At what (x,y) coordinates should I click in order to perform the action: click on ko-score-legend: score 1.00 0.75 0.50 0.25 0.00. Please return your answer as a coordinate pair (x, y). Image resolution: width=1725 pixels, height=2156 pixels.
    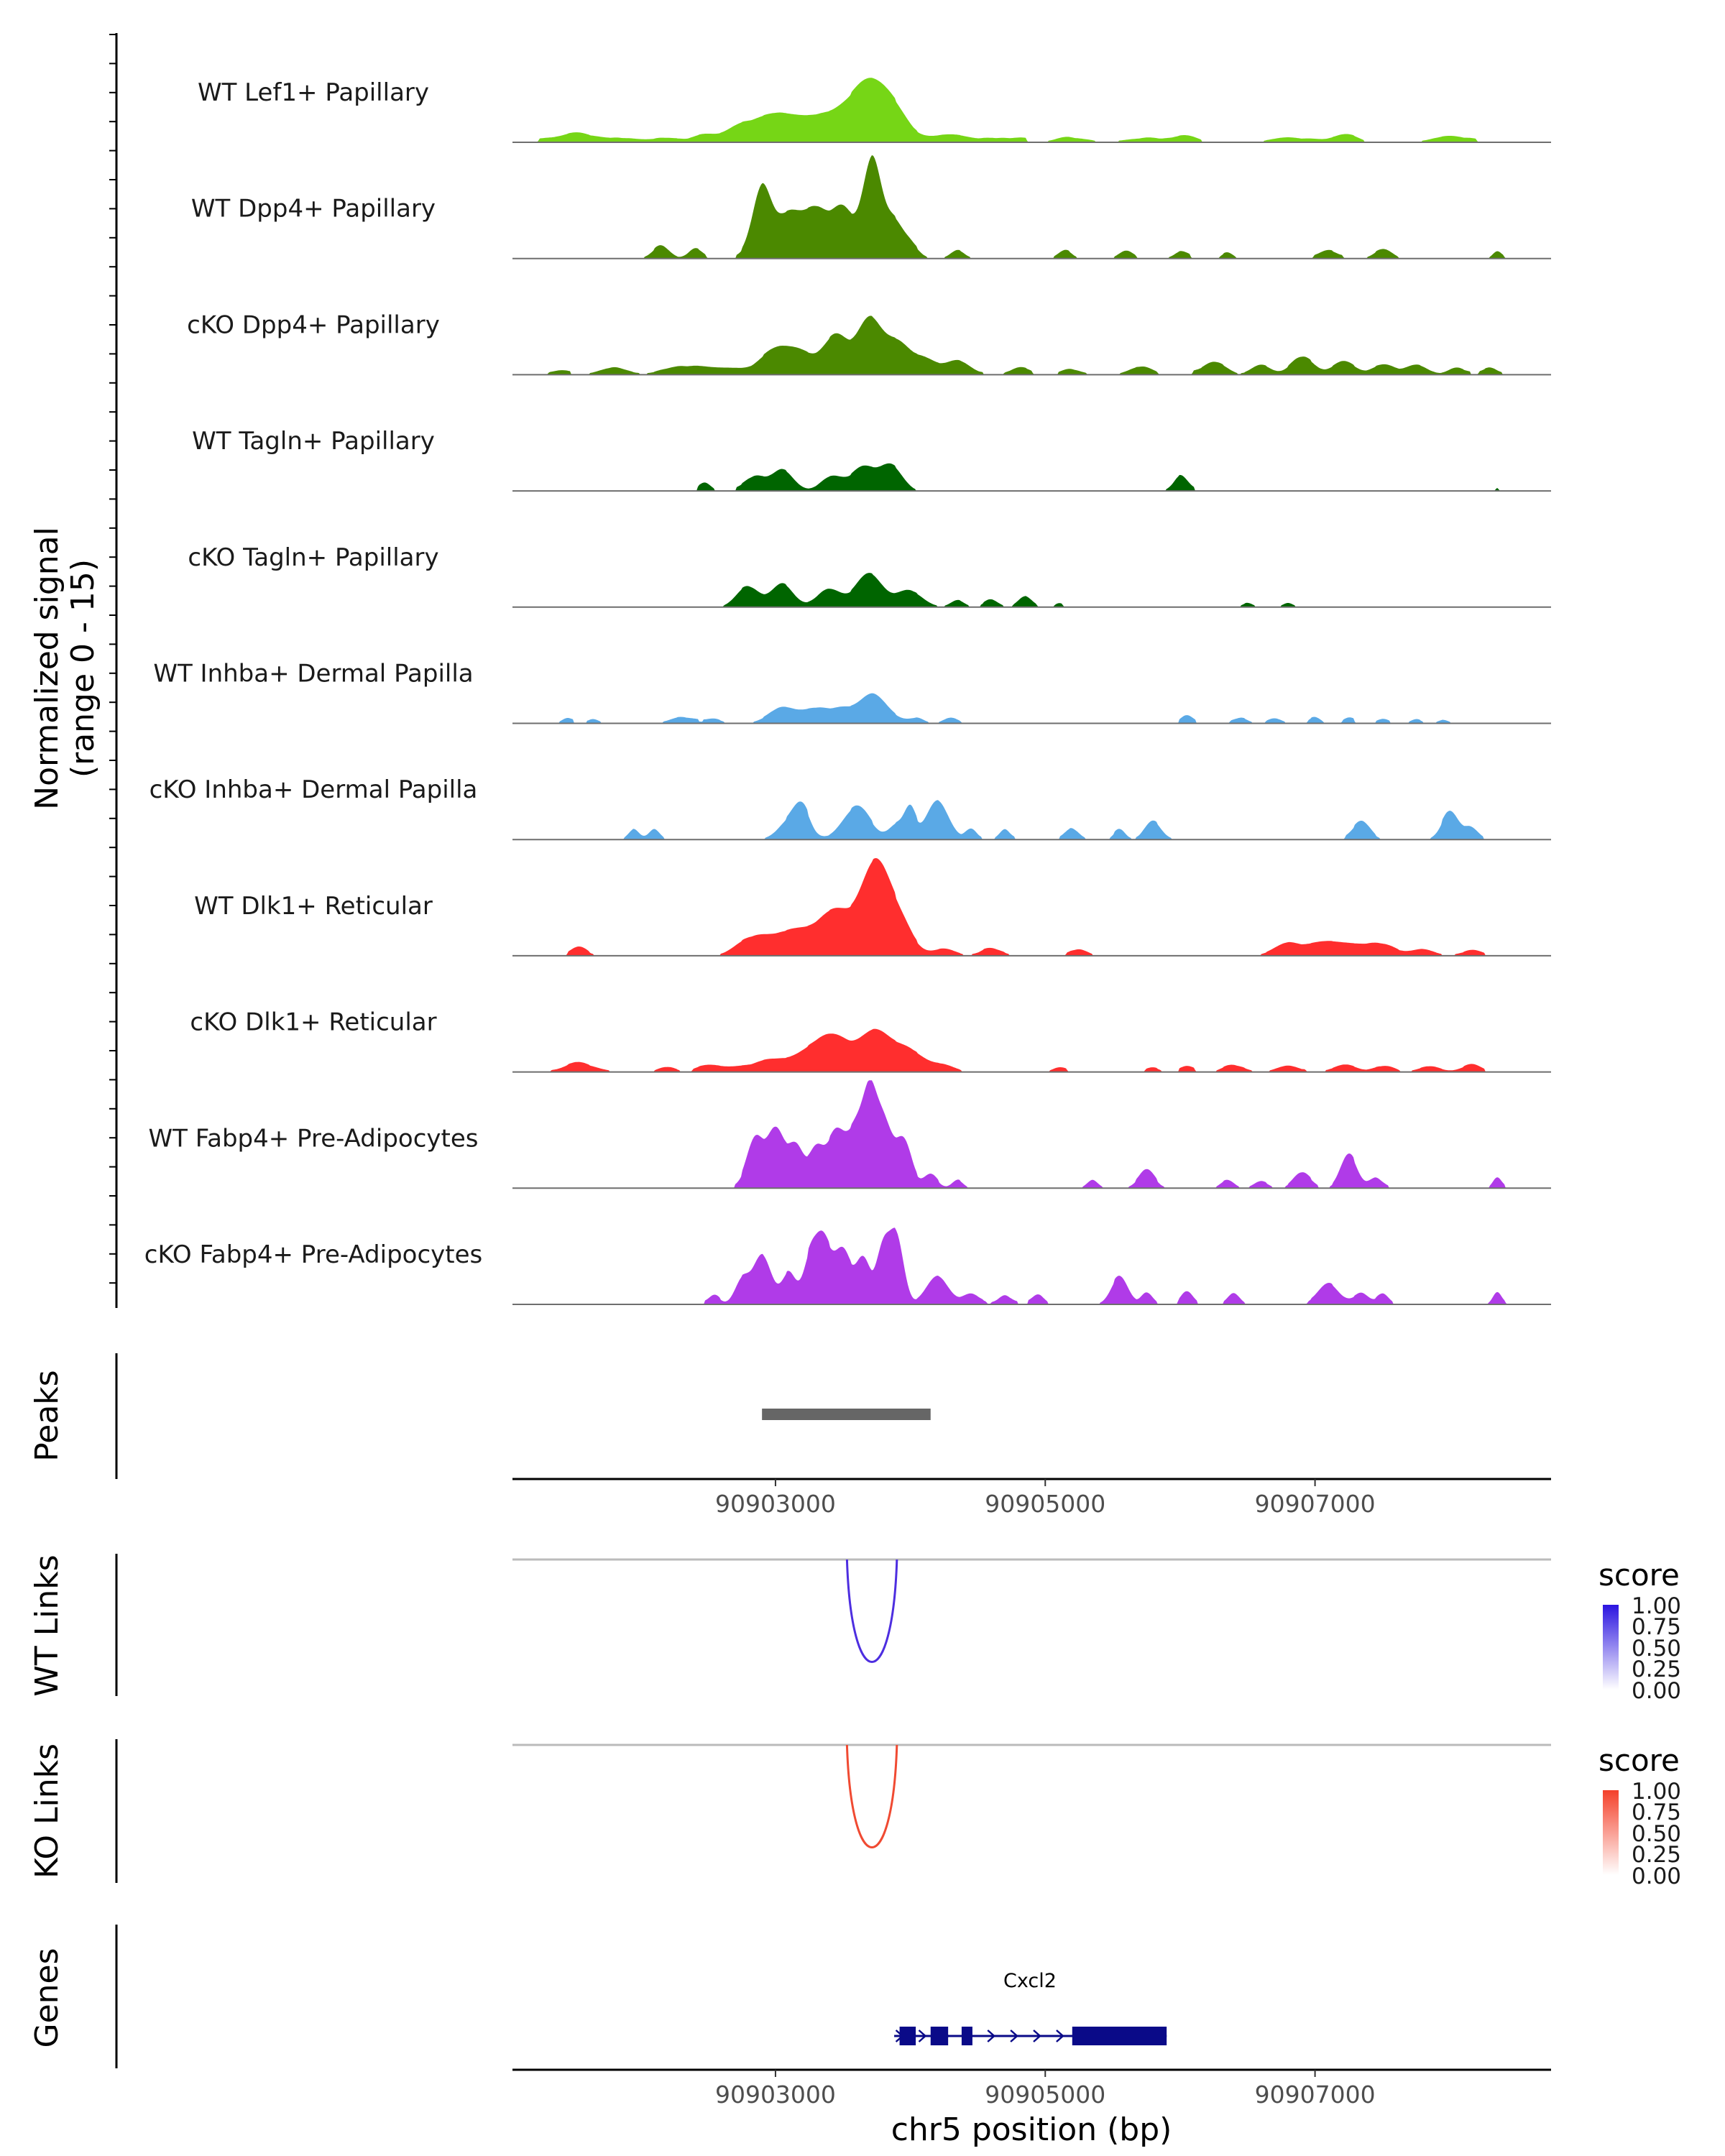
    Looking at the image, I should click on (1639, 1816).